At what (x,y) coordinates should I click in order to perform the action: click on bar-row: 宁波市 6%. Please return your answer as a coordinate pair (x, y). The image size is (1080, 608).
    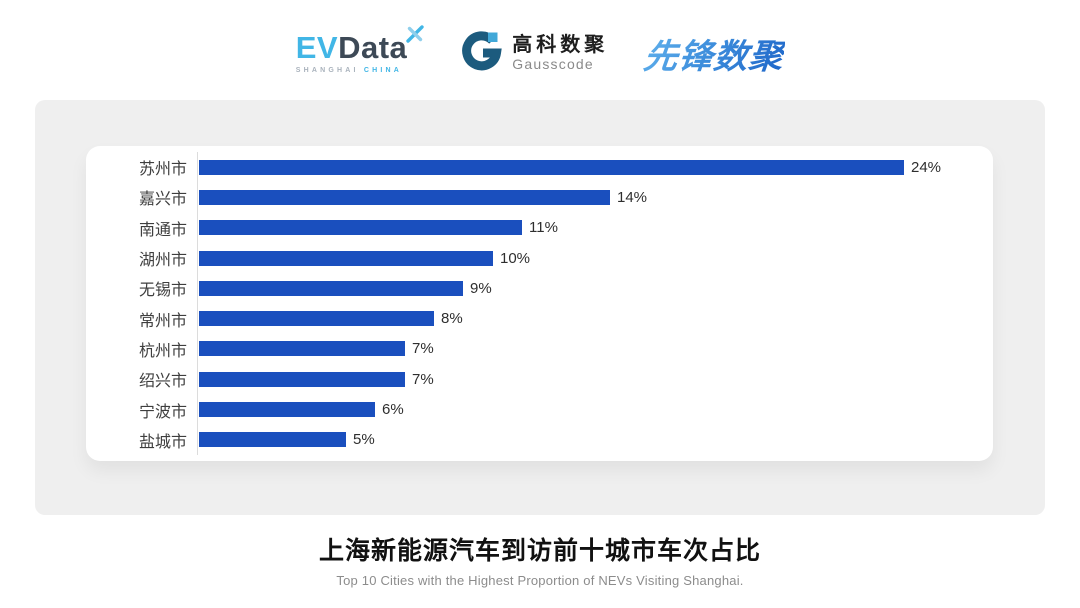
    Looking at the image, I should click on (539, 409).